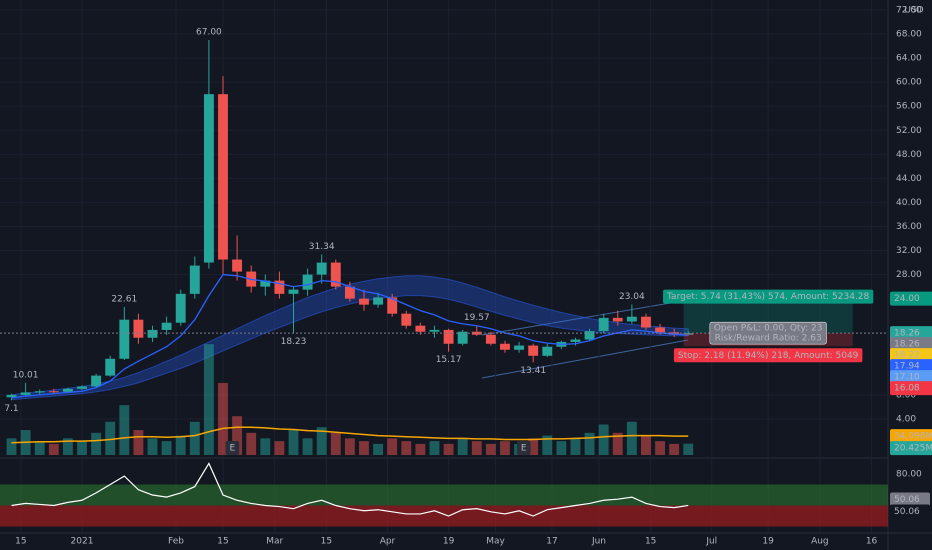 The width and height of the screenshot is (932, 550). Describe the element at coordinates (444, 495) in the screenshot. I see `rsi-upper-zone` at that location.